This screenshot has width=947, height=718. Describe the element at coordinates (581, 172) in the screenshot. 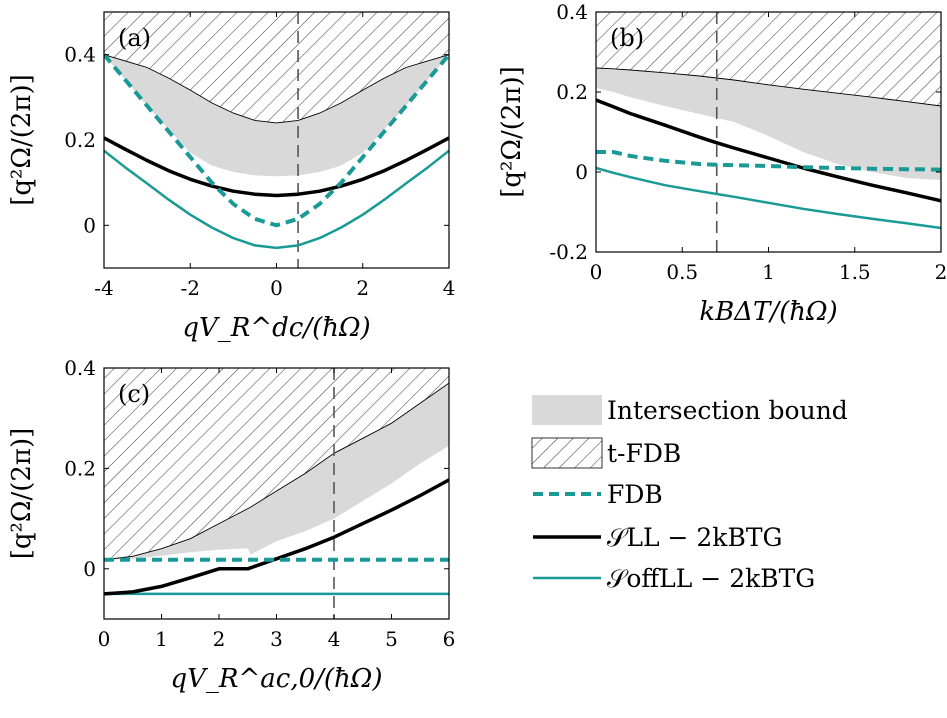

I see `ytick-label-b: 0` at that location.